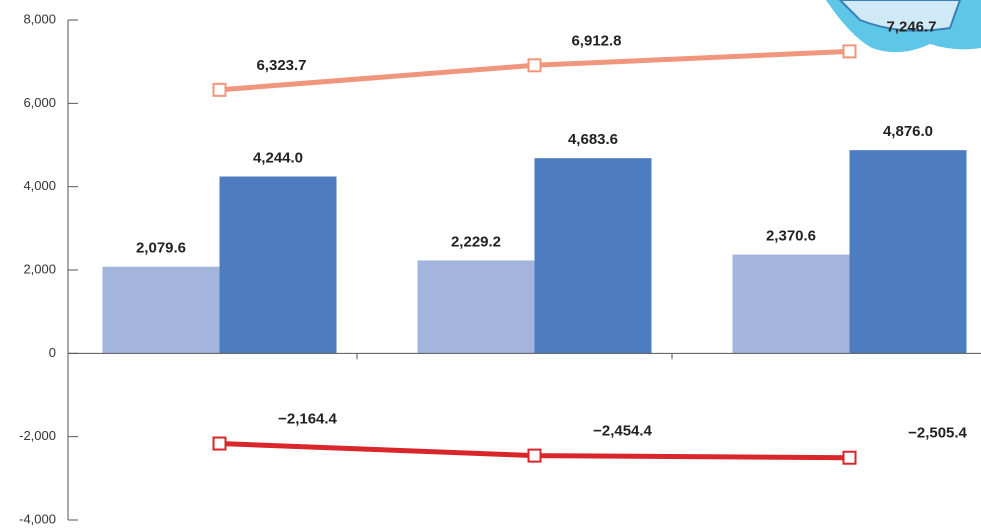 The image size is (981, 529). I want to click on value-label: 4,244.0, so click(278, 157).